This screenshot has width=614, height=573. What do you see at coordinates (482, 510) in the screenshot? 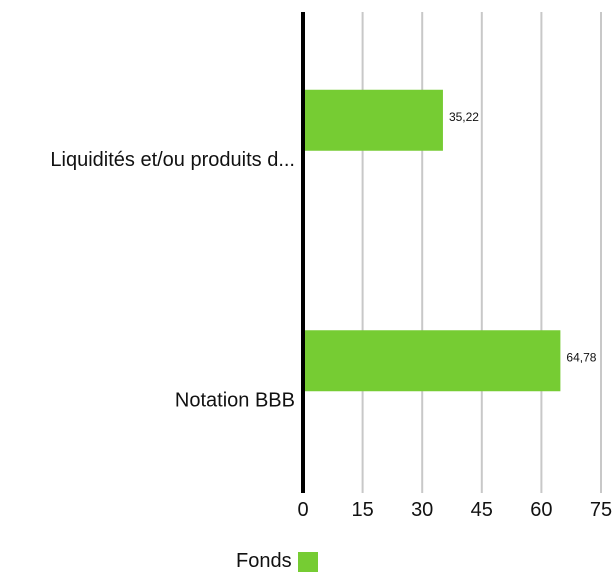
I see `x-tick-label-45: 45` at bounding box center [482, 510].